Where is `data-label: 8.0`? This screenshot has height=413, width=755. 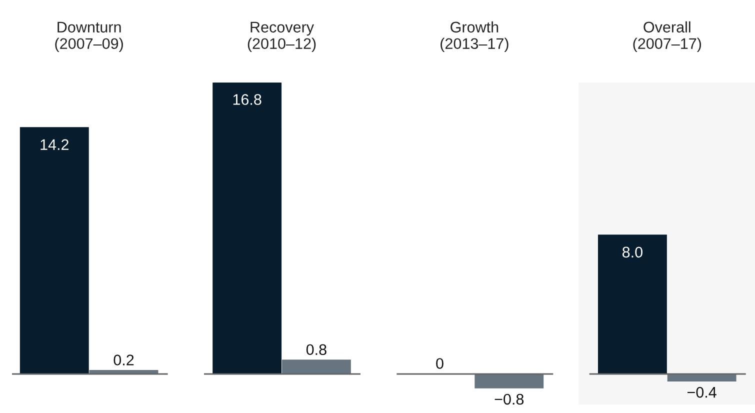
data-label: 8.0 is located at coordinates (632, 252).